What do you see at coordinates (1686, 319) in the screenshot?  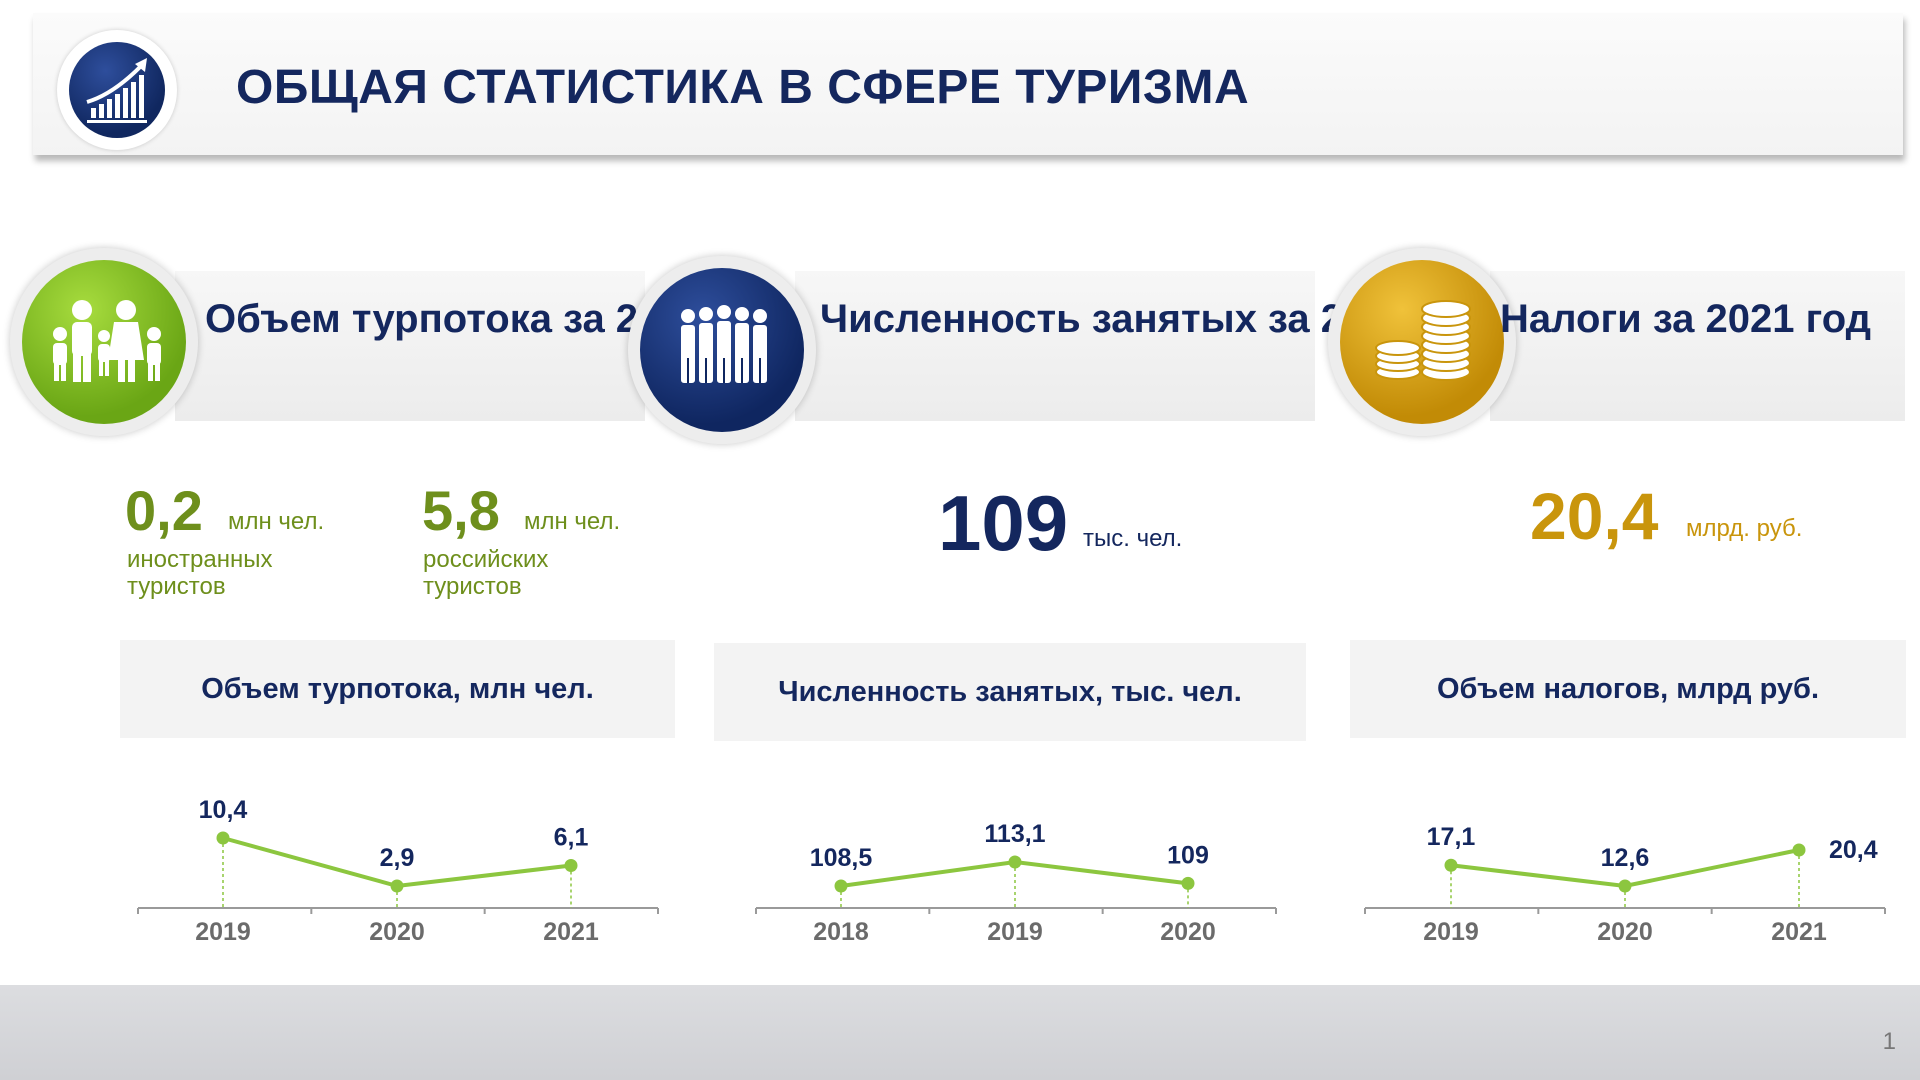 I see `section-title-taxes: Налоги за 2021 год` at bounding box center [1686, 319].